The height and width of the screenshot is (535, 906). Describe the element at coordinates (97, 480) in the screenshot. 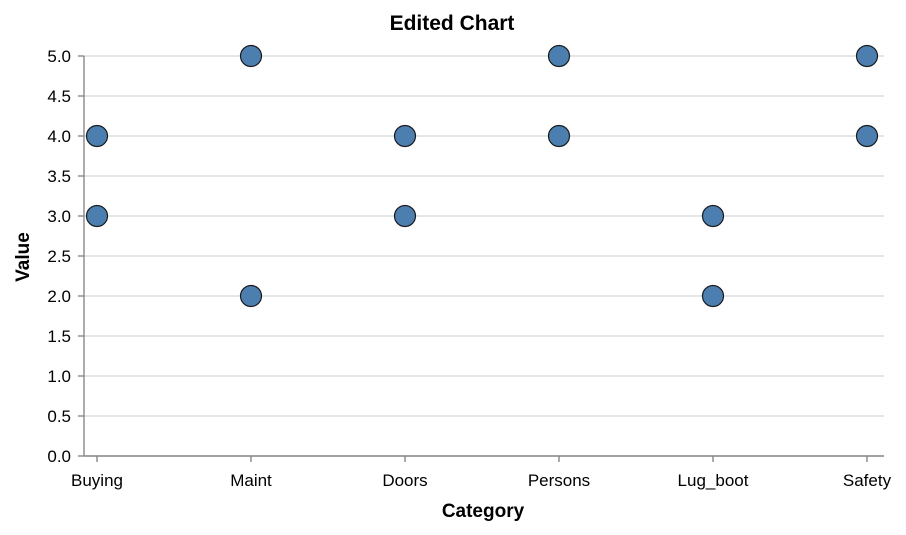

I see `x-tick-label: Buying` at that location.